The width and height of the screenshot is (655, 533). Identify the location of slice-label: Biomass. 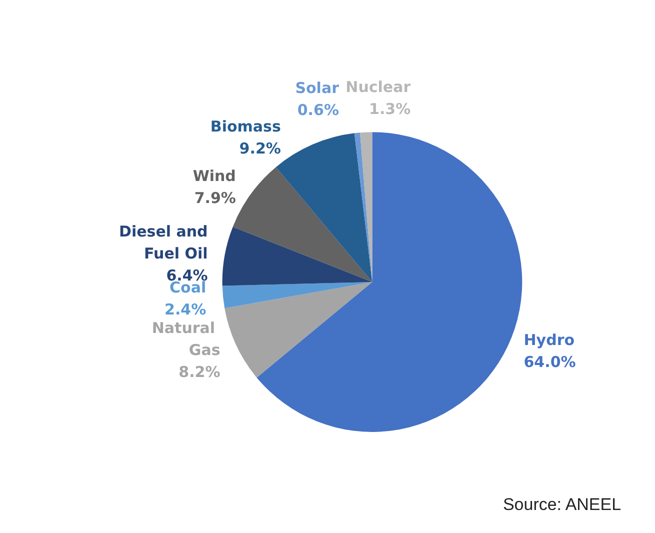
(245, 126).